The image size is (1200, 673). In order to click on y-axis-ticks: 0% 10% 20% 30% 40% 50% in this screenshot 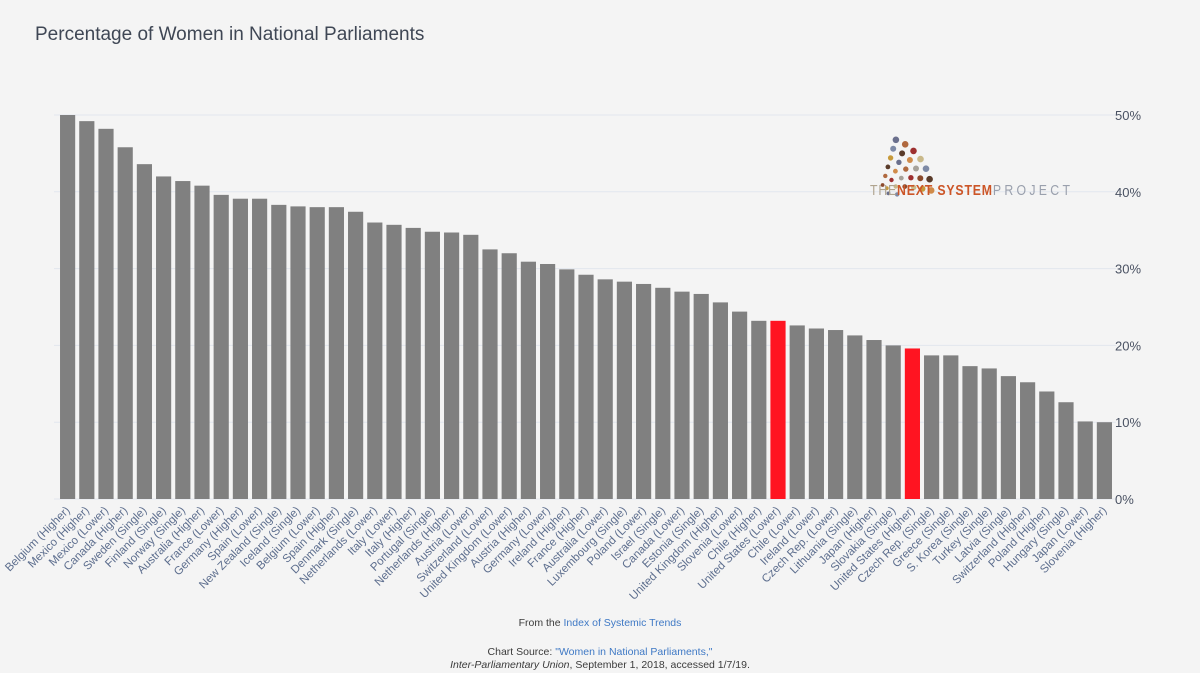, I will do `click(1128, 307)`.